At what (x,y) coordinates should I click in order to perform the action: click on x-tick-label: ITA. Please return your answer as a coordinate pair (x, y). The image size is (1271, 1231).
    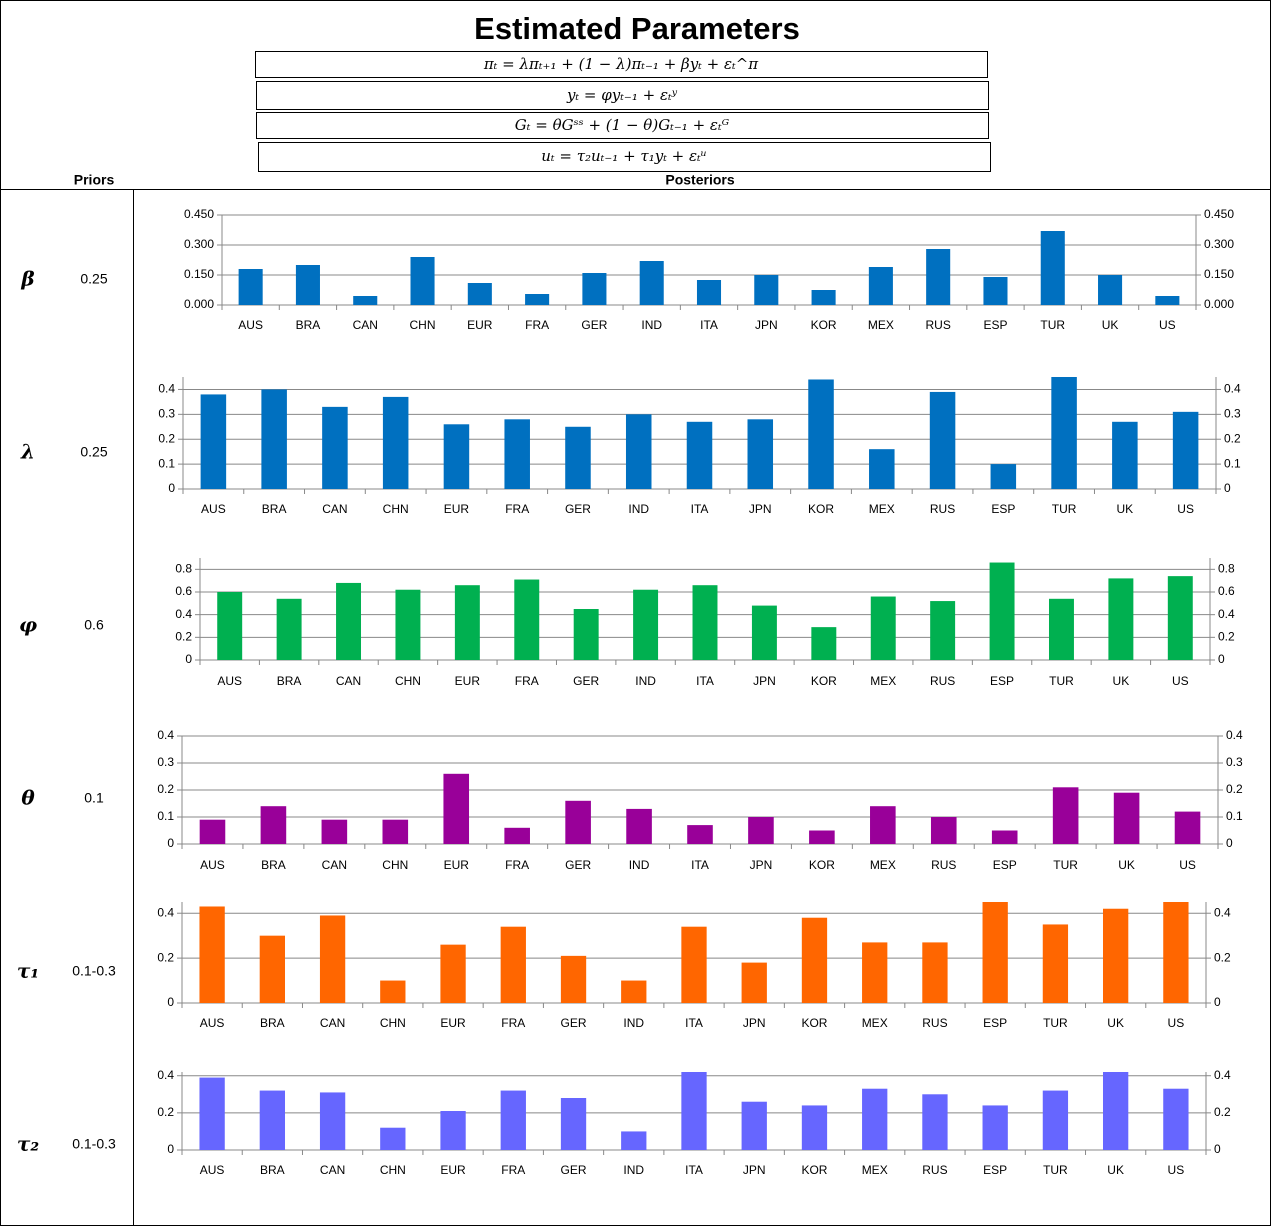
    Looking at the image, I should click on (694, 1170).